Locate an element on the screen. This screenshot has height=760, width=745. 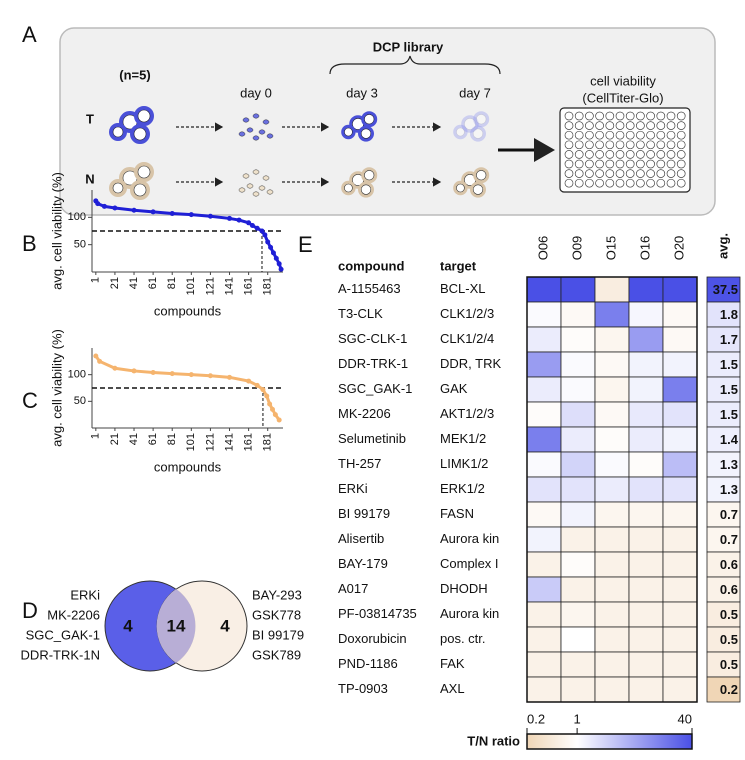
curve is located at coordinates (188, 235).